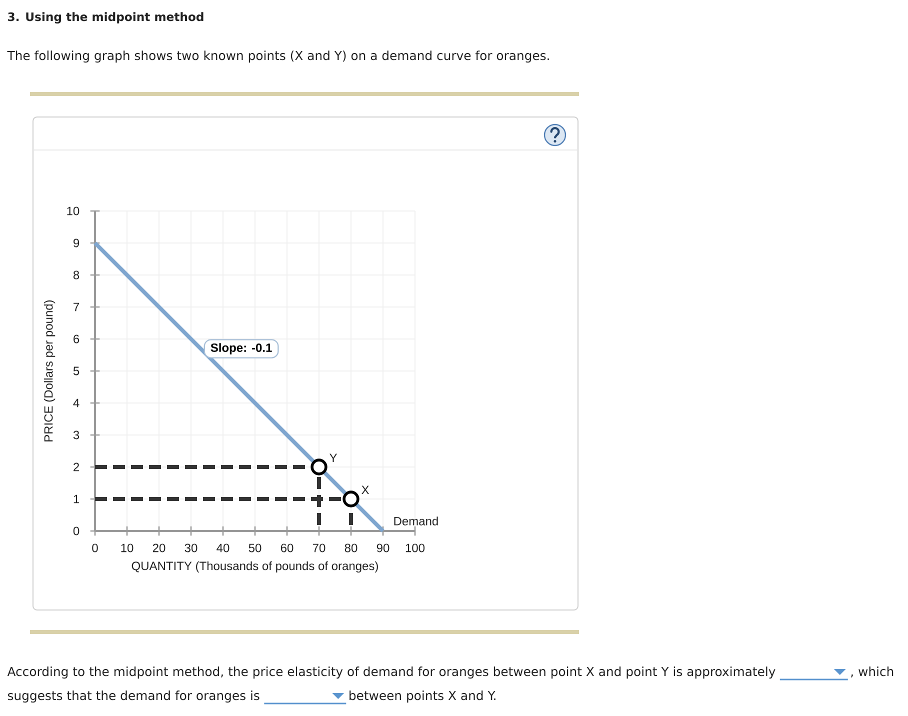  I want to click on y-tick-label: 4, so click(76, 403).